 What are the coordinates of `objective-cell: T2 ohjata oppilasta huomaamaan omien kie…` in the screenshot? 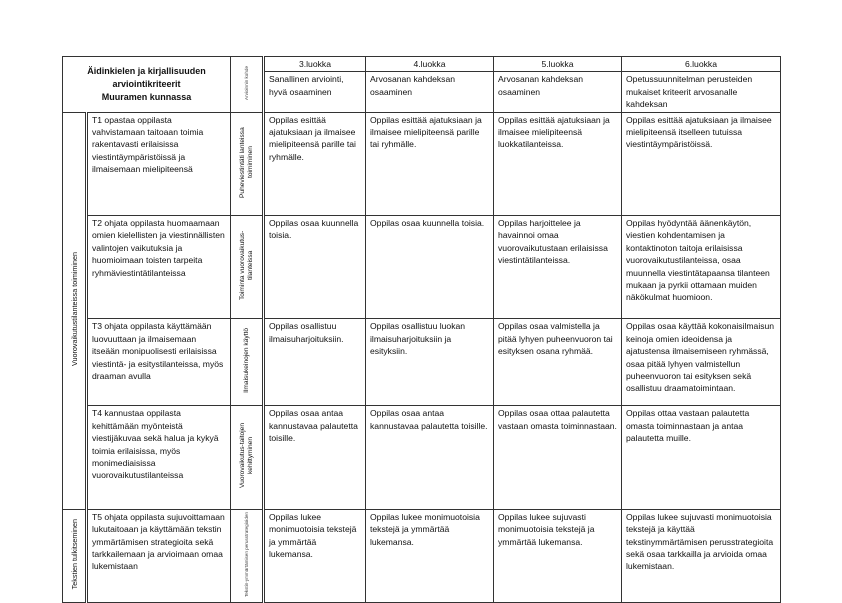 It's located at (158, 267).